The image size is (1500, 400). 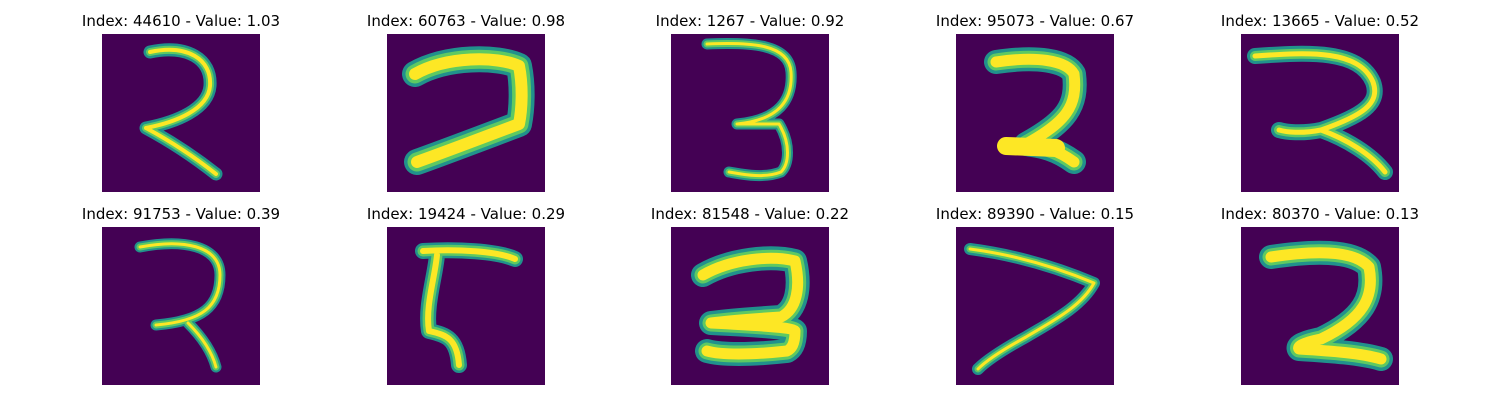 I want to click on panel-title: Index: 1267 - Value: 0.92, so click(x=750, y=21).